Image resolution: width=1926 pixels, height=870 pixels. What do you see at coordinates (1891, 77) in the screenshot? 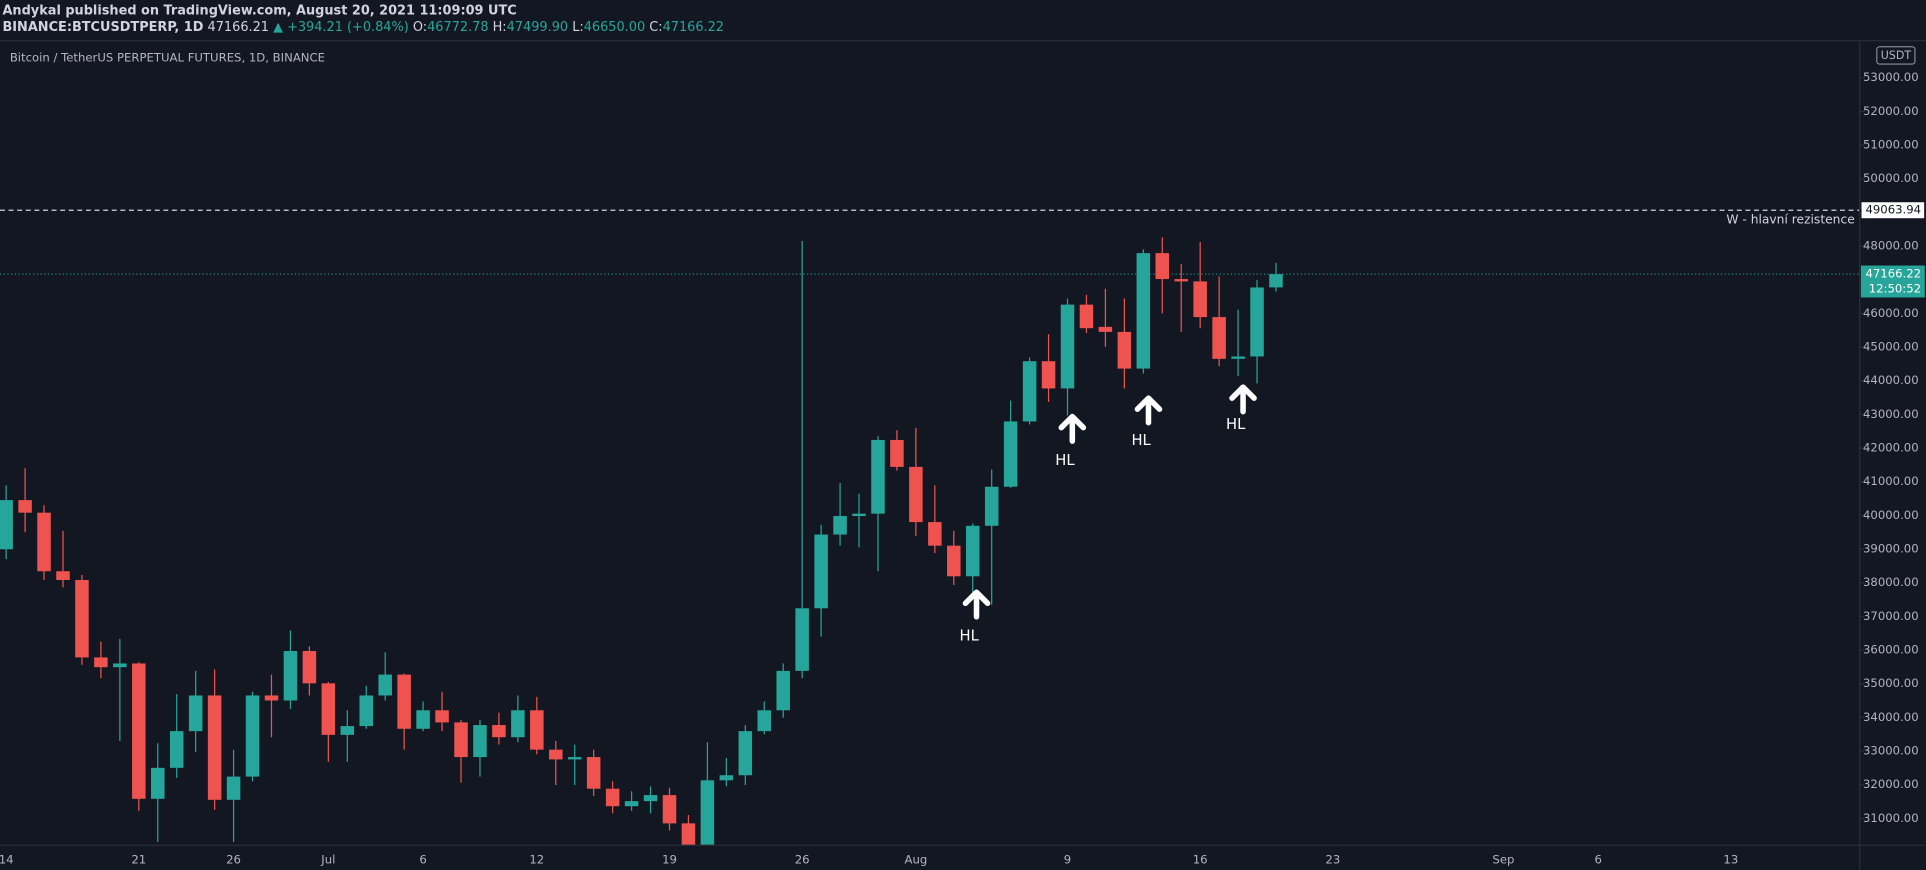
I see `y-tick-label: 53000.00` at bounding box center [1891, 77].